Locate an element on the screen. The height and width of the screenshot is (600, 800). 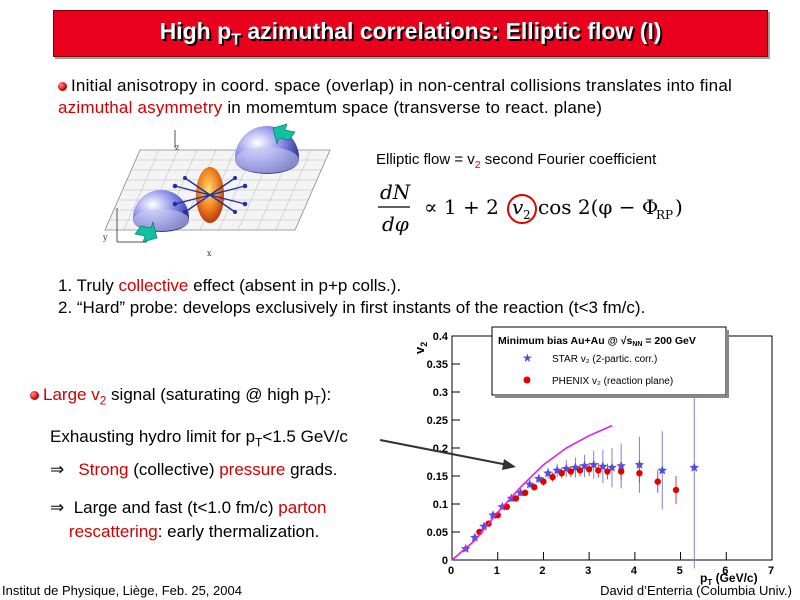
nucleus-left-icon is located at coordinates (161, 211).